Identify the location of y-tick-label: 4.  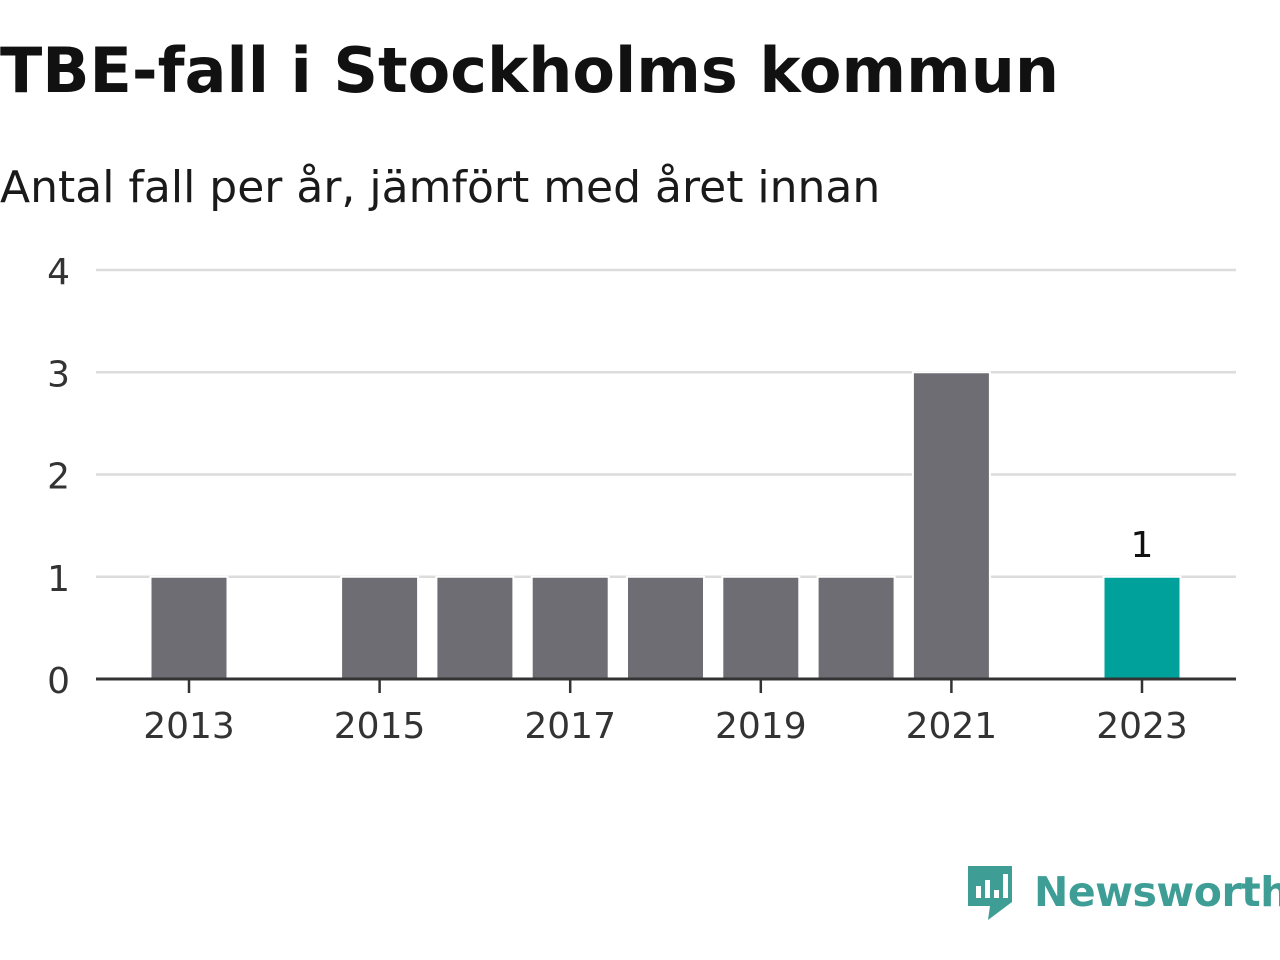
(58, 272).